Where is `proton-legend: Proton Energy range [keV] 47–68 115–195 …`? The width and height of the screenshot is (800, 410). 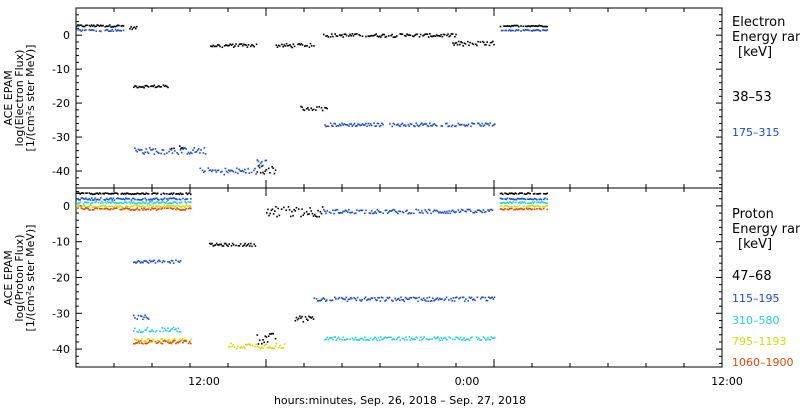 proton-legend: Proton Energy range [keV] 47–68 115–195 … is located at coordinates (766, 288).